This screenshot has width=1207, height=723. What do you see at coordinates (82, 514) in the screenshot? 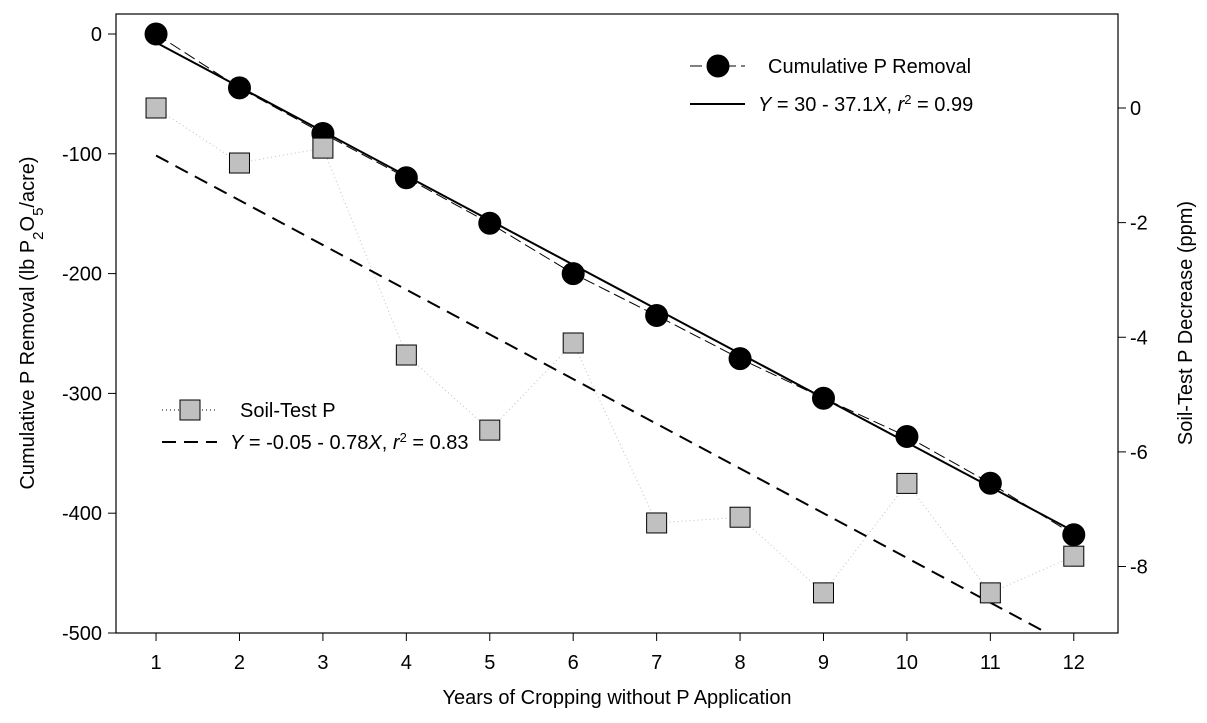
I see `y-tick-label: -400` at bounding box center [82, 514].